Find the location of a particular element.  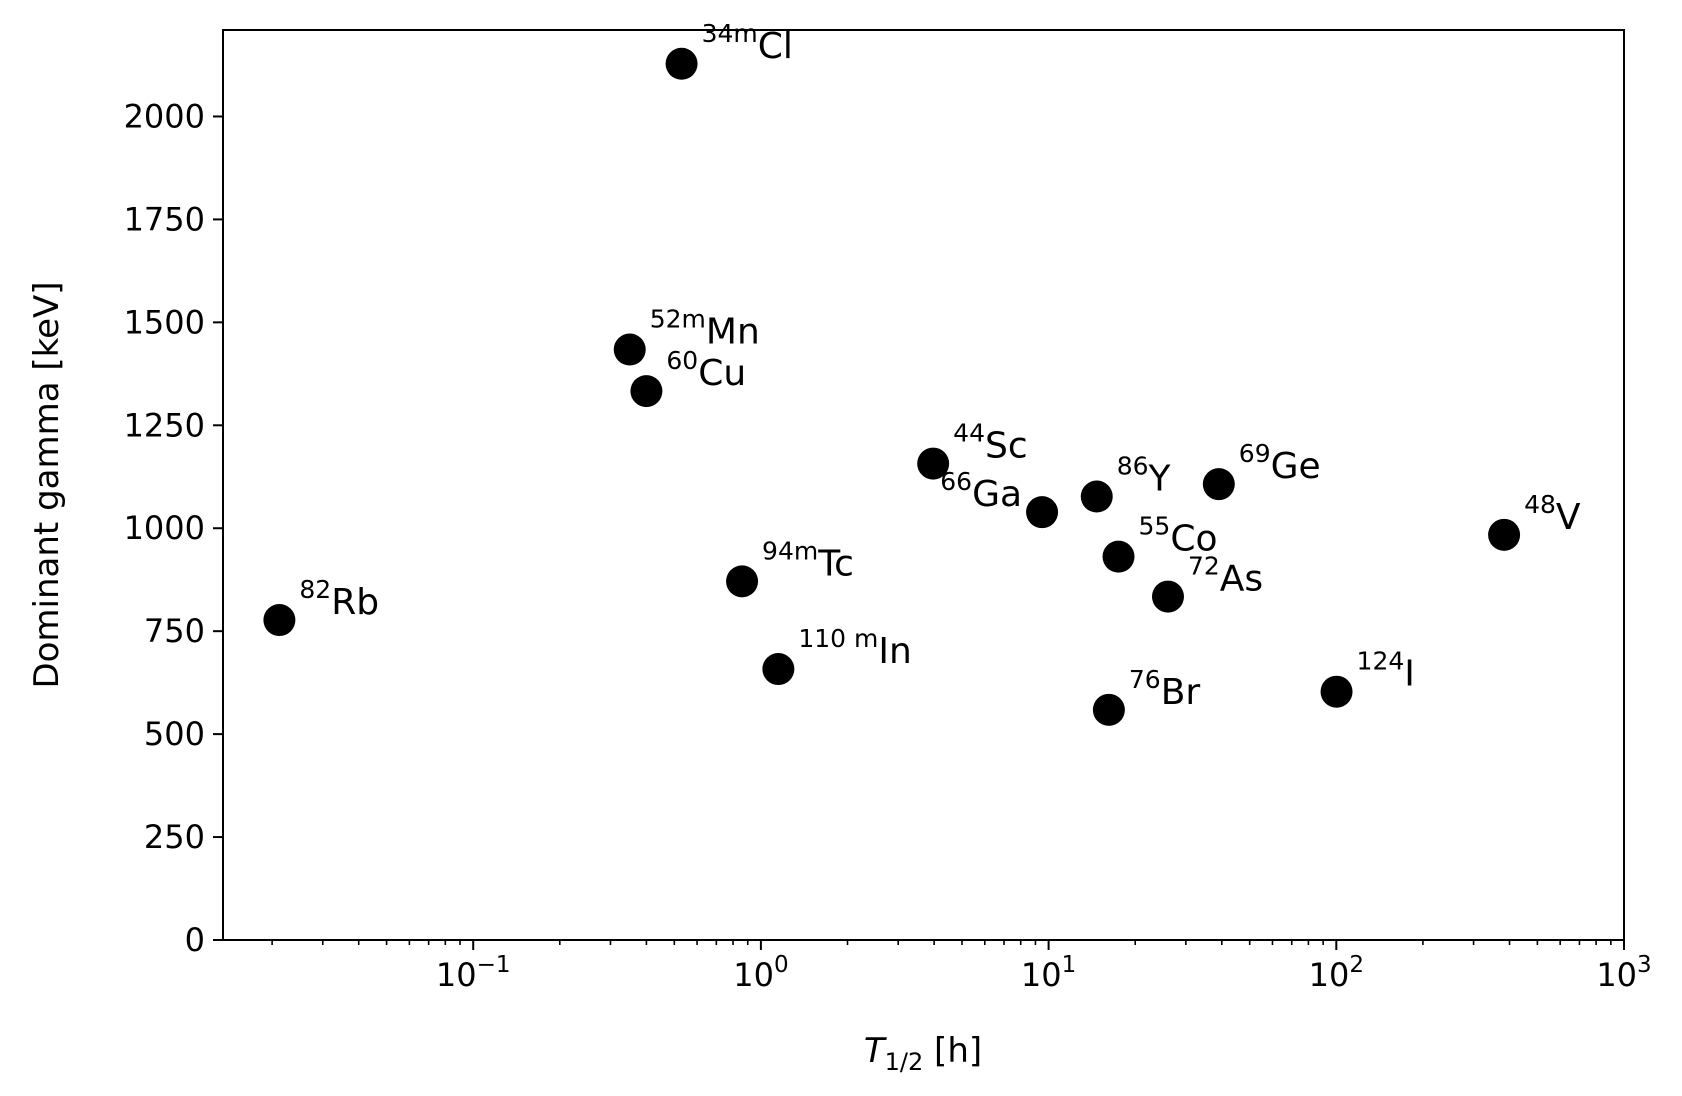

x-axis-unit: [h] is located at coordinates (952, 1051).